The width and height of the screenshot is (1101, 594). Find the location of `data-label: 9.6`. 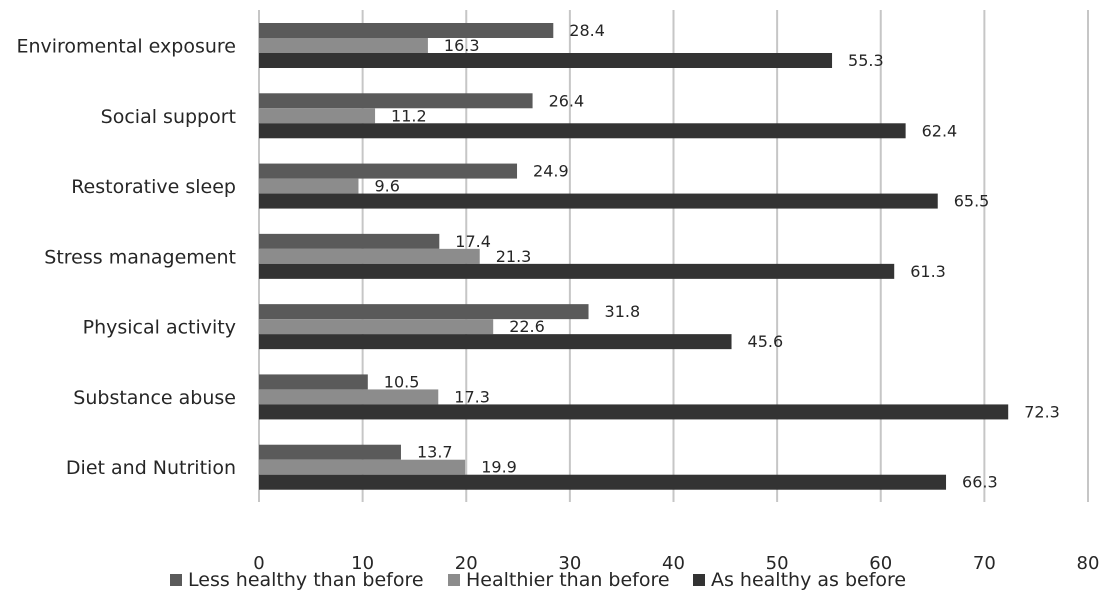

data-label: 9.6 is located at coordinates (386, 186).